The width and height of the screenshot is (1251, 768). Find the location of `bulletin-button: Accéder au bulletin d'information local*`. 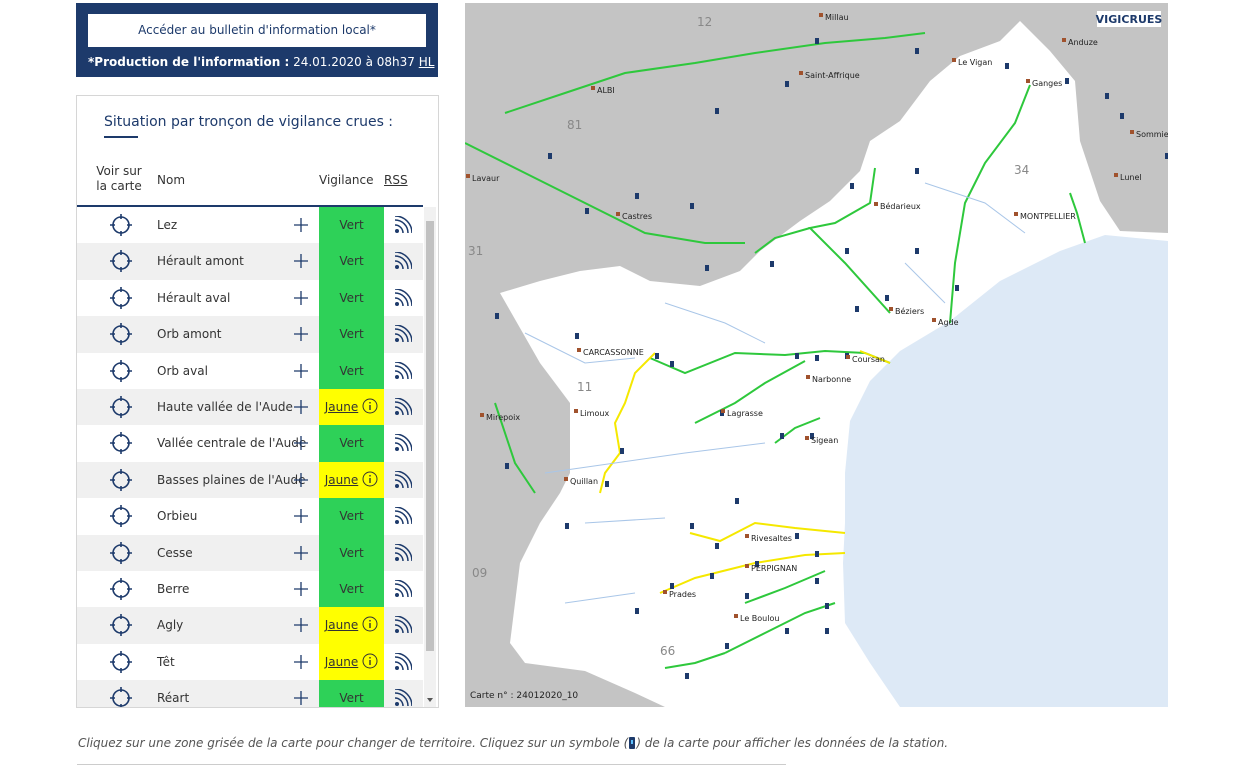

bulletin-button: Accéder au bulletin d'information local* is located at coordinates (257, 30).